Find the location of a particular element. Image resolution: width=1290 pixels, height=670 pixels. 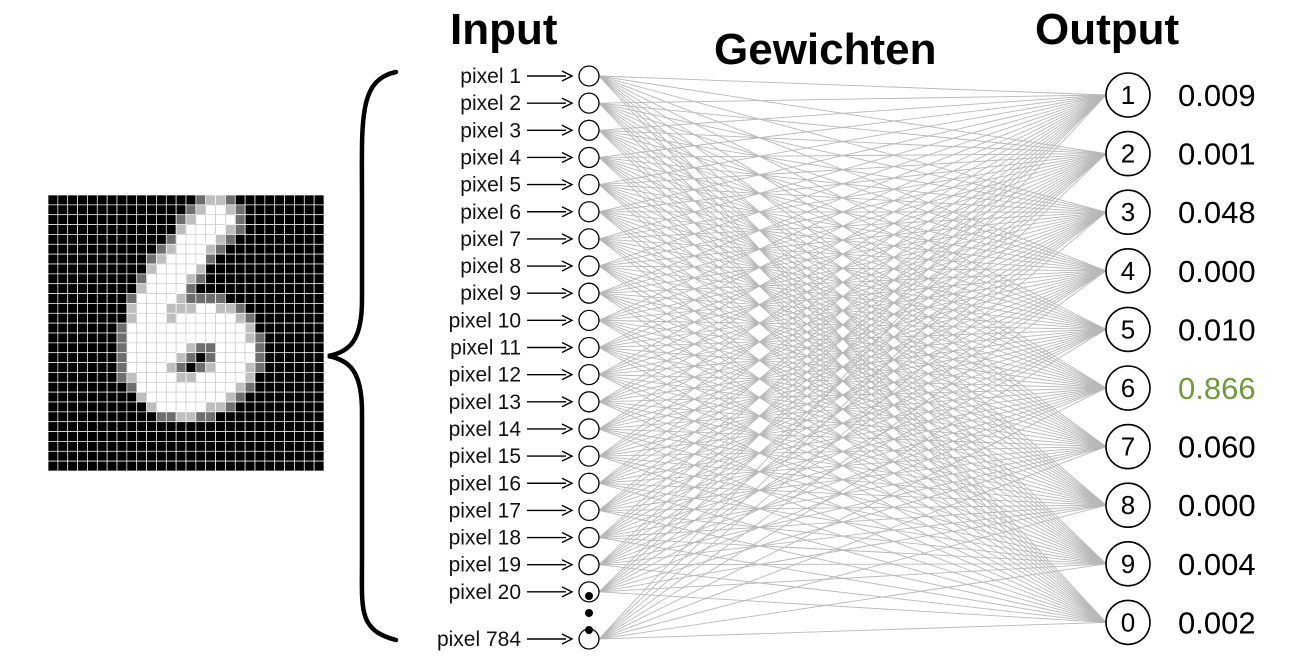

arrow-head-icon is located at coordinates (567, 592).